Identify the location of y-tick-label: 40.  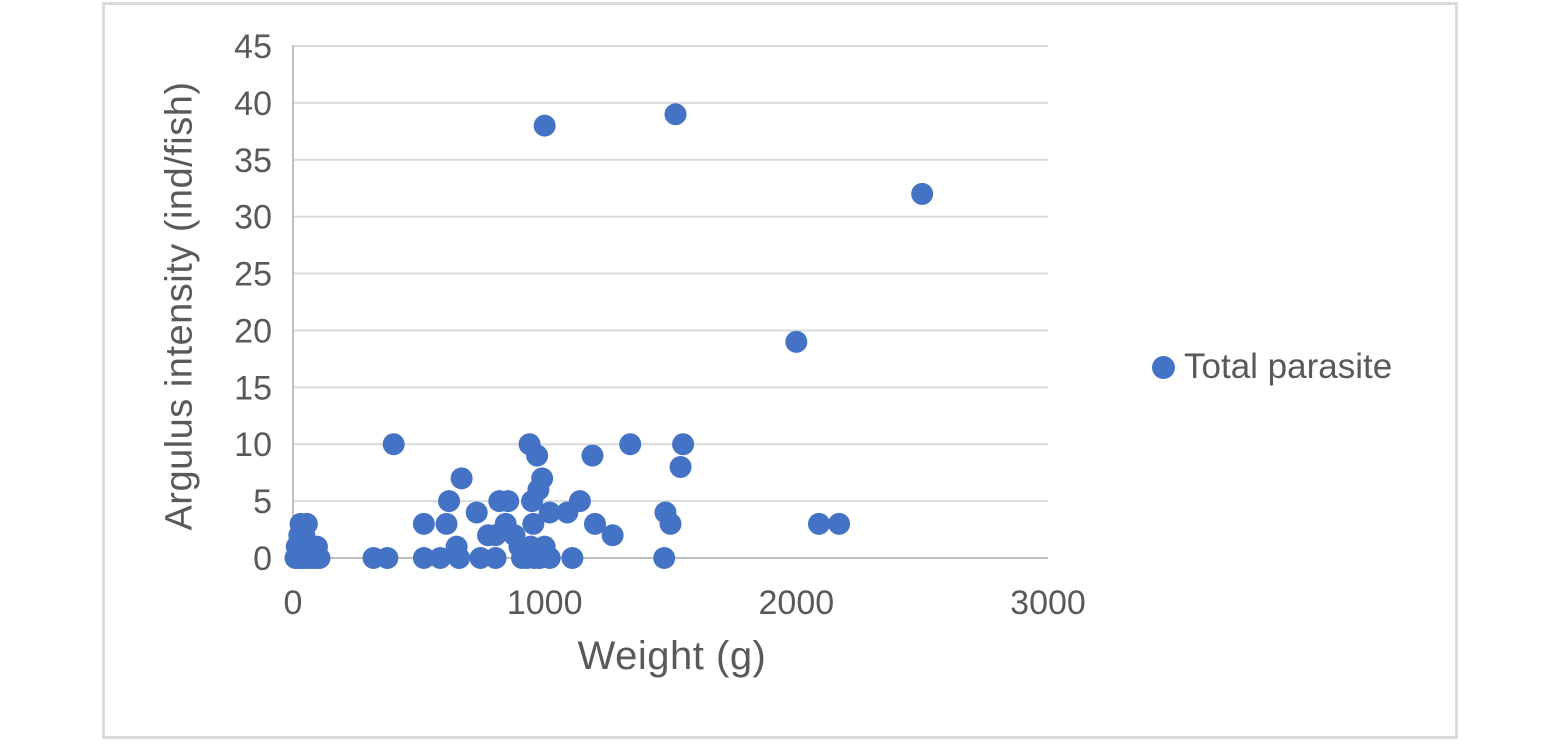
(253, 104).